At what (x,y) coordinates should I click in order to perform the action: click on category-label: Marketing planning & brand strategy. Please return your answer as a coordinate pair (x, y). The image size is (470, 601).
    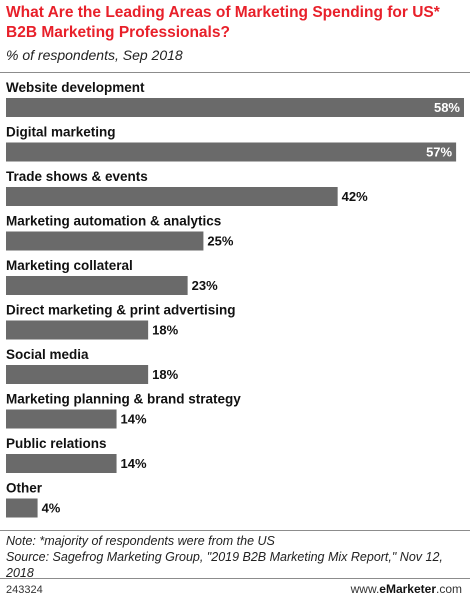
    Looking at the image, I should click on (123, 399).